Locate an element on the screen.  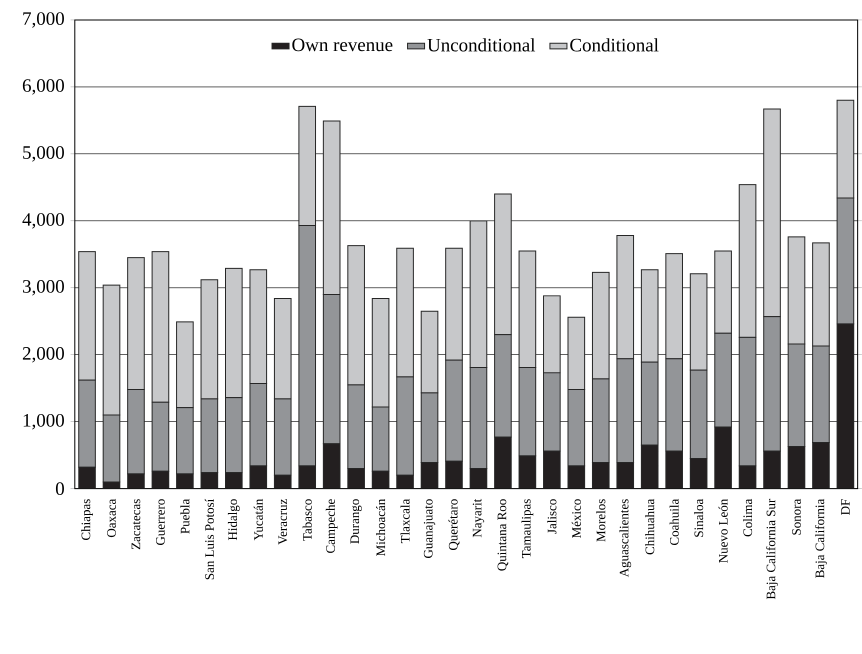
x-tick-label: Campeche is located at coordinates (332, 526).